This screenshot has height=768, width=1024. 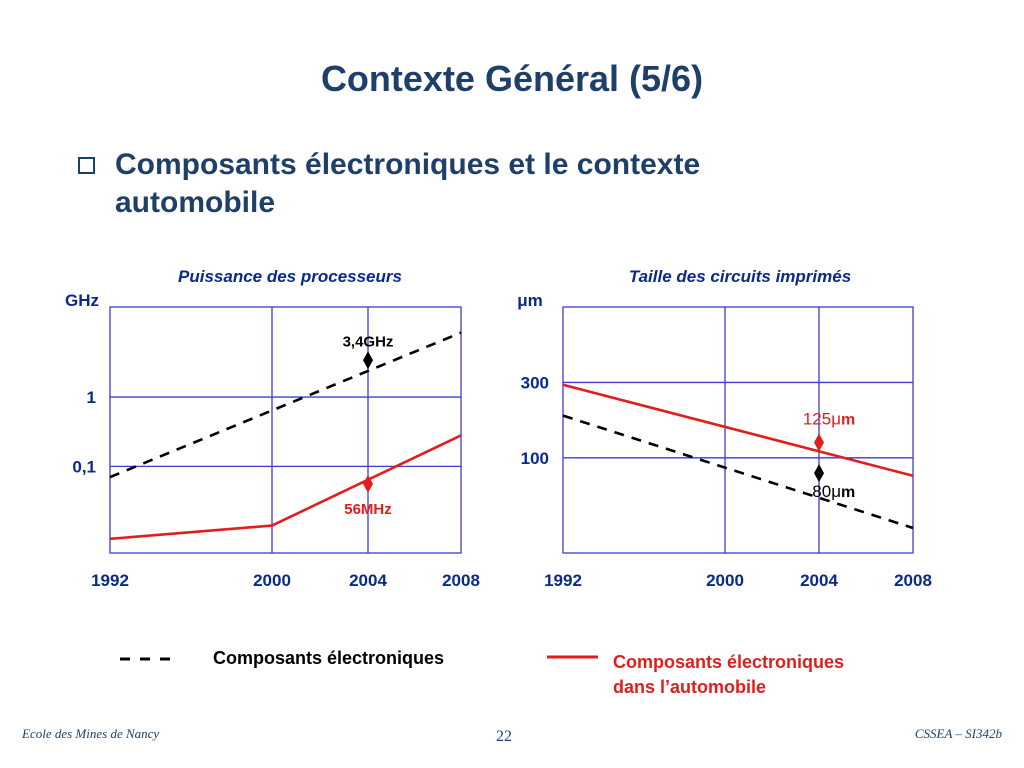 I want to click on y-axis-label: μm, so click(x=530, y=300).